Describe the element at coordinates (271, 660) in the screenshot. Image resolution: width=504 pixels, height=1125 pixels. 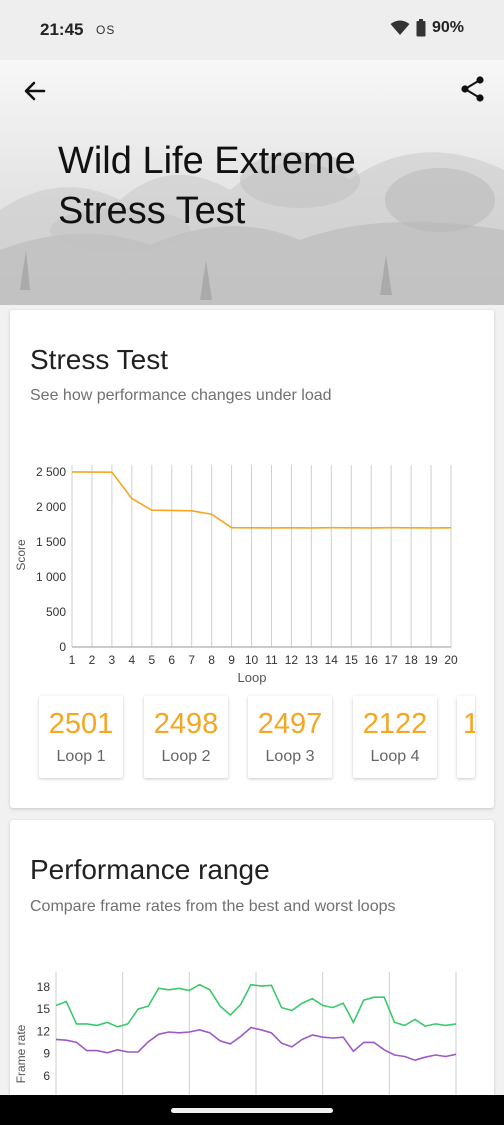
I see `x-tick-label: 11` at that location.